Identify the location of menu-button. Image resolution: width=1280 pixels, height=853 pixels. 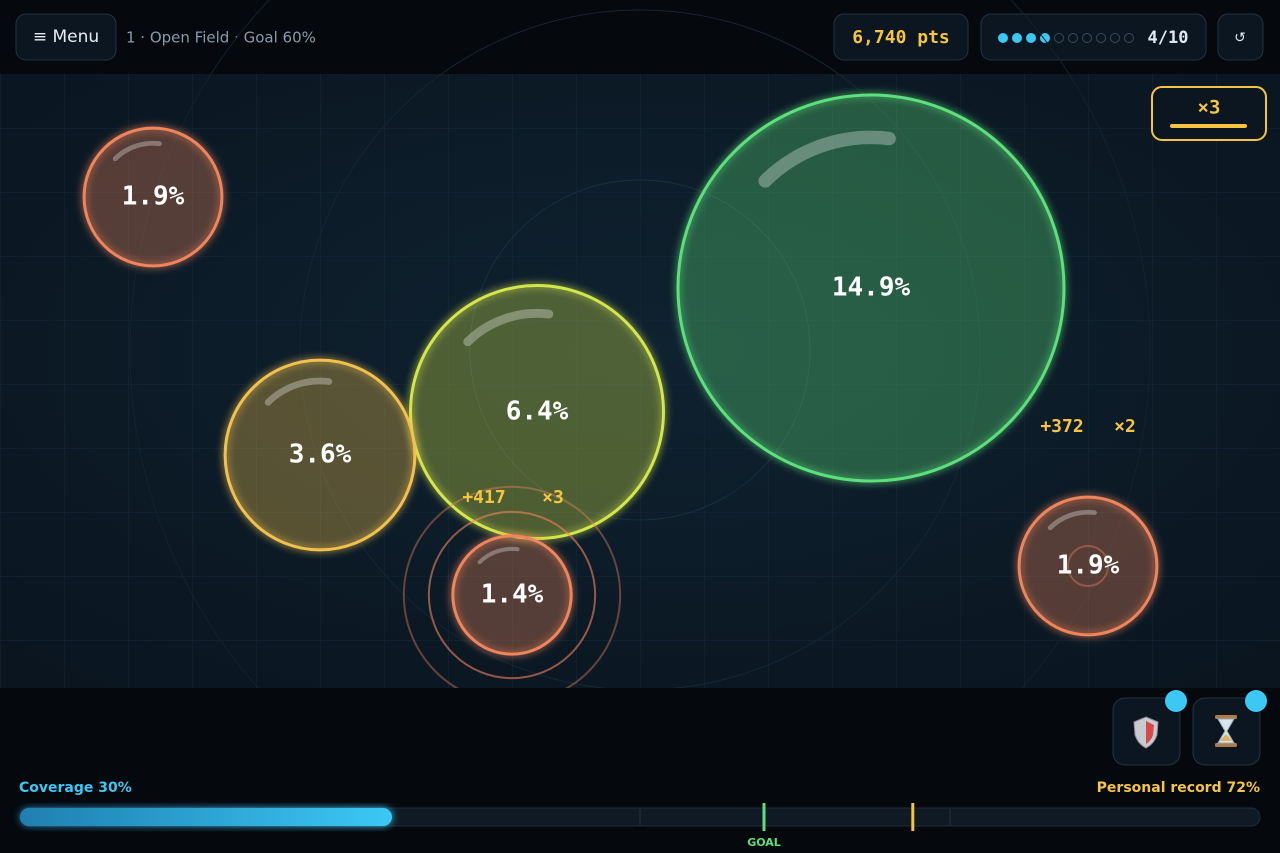
(66, 37).